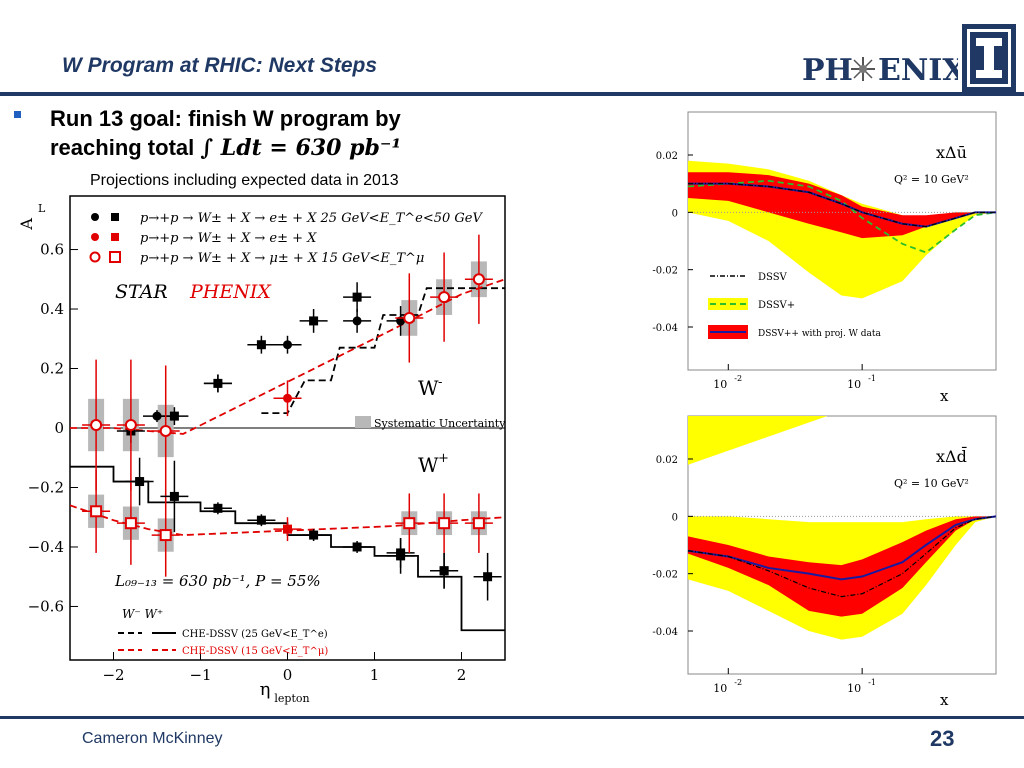 Image resolution: width=1024 pixels, height=768 pixels. Describe the element at coordinates (443, 458) in the screenshot. I see `w-plus-sup: +` at that location.